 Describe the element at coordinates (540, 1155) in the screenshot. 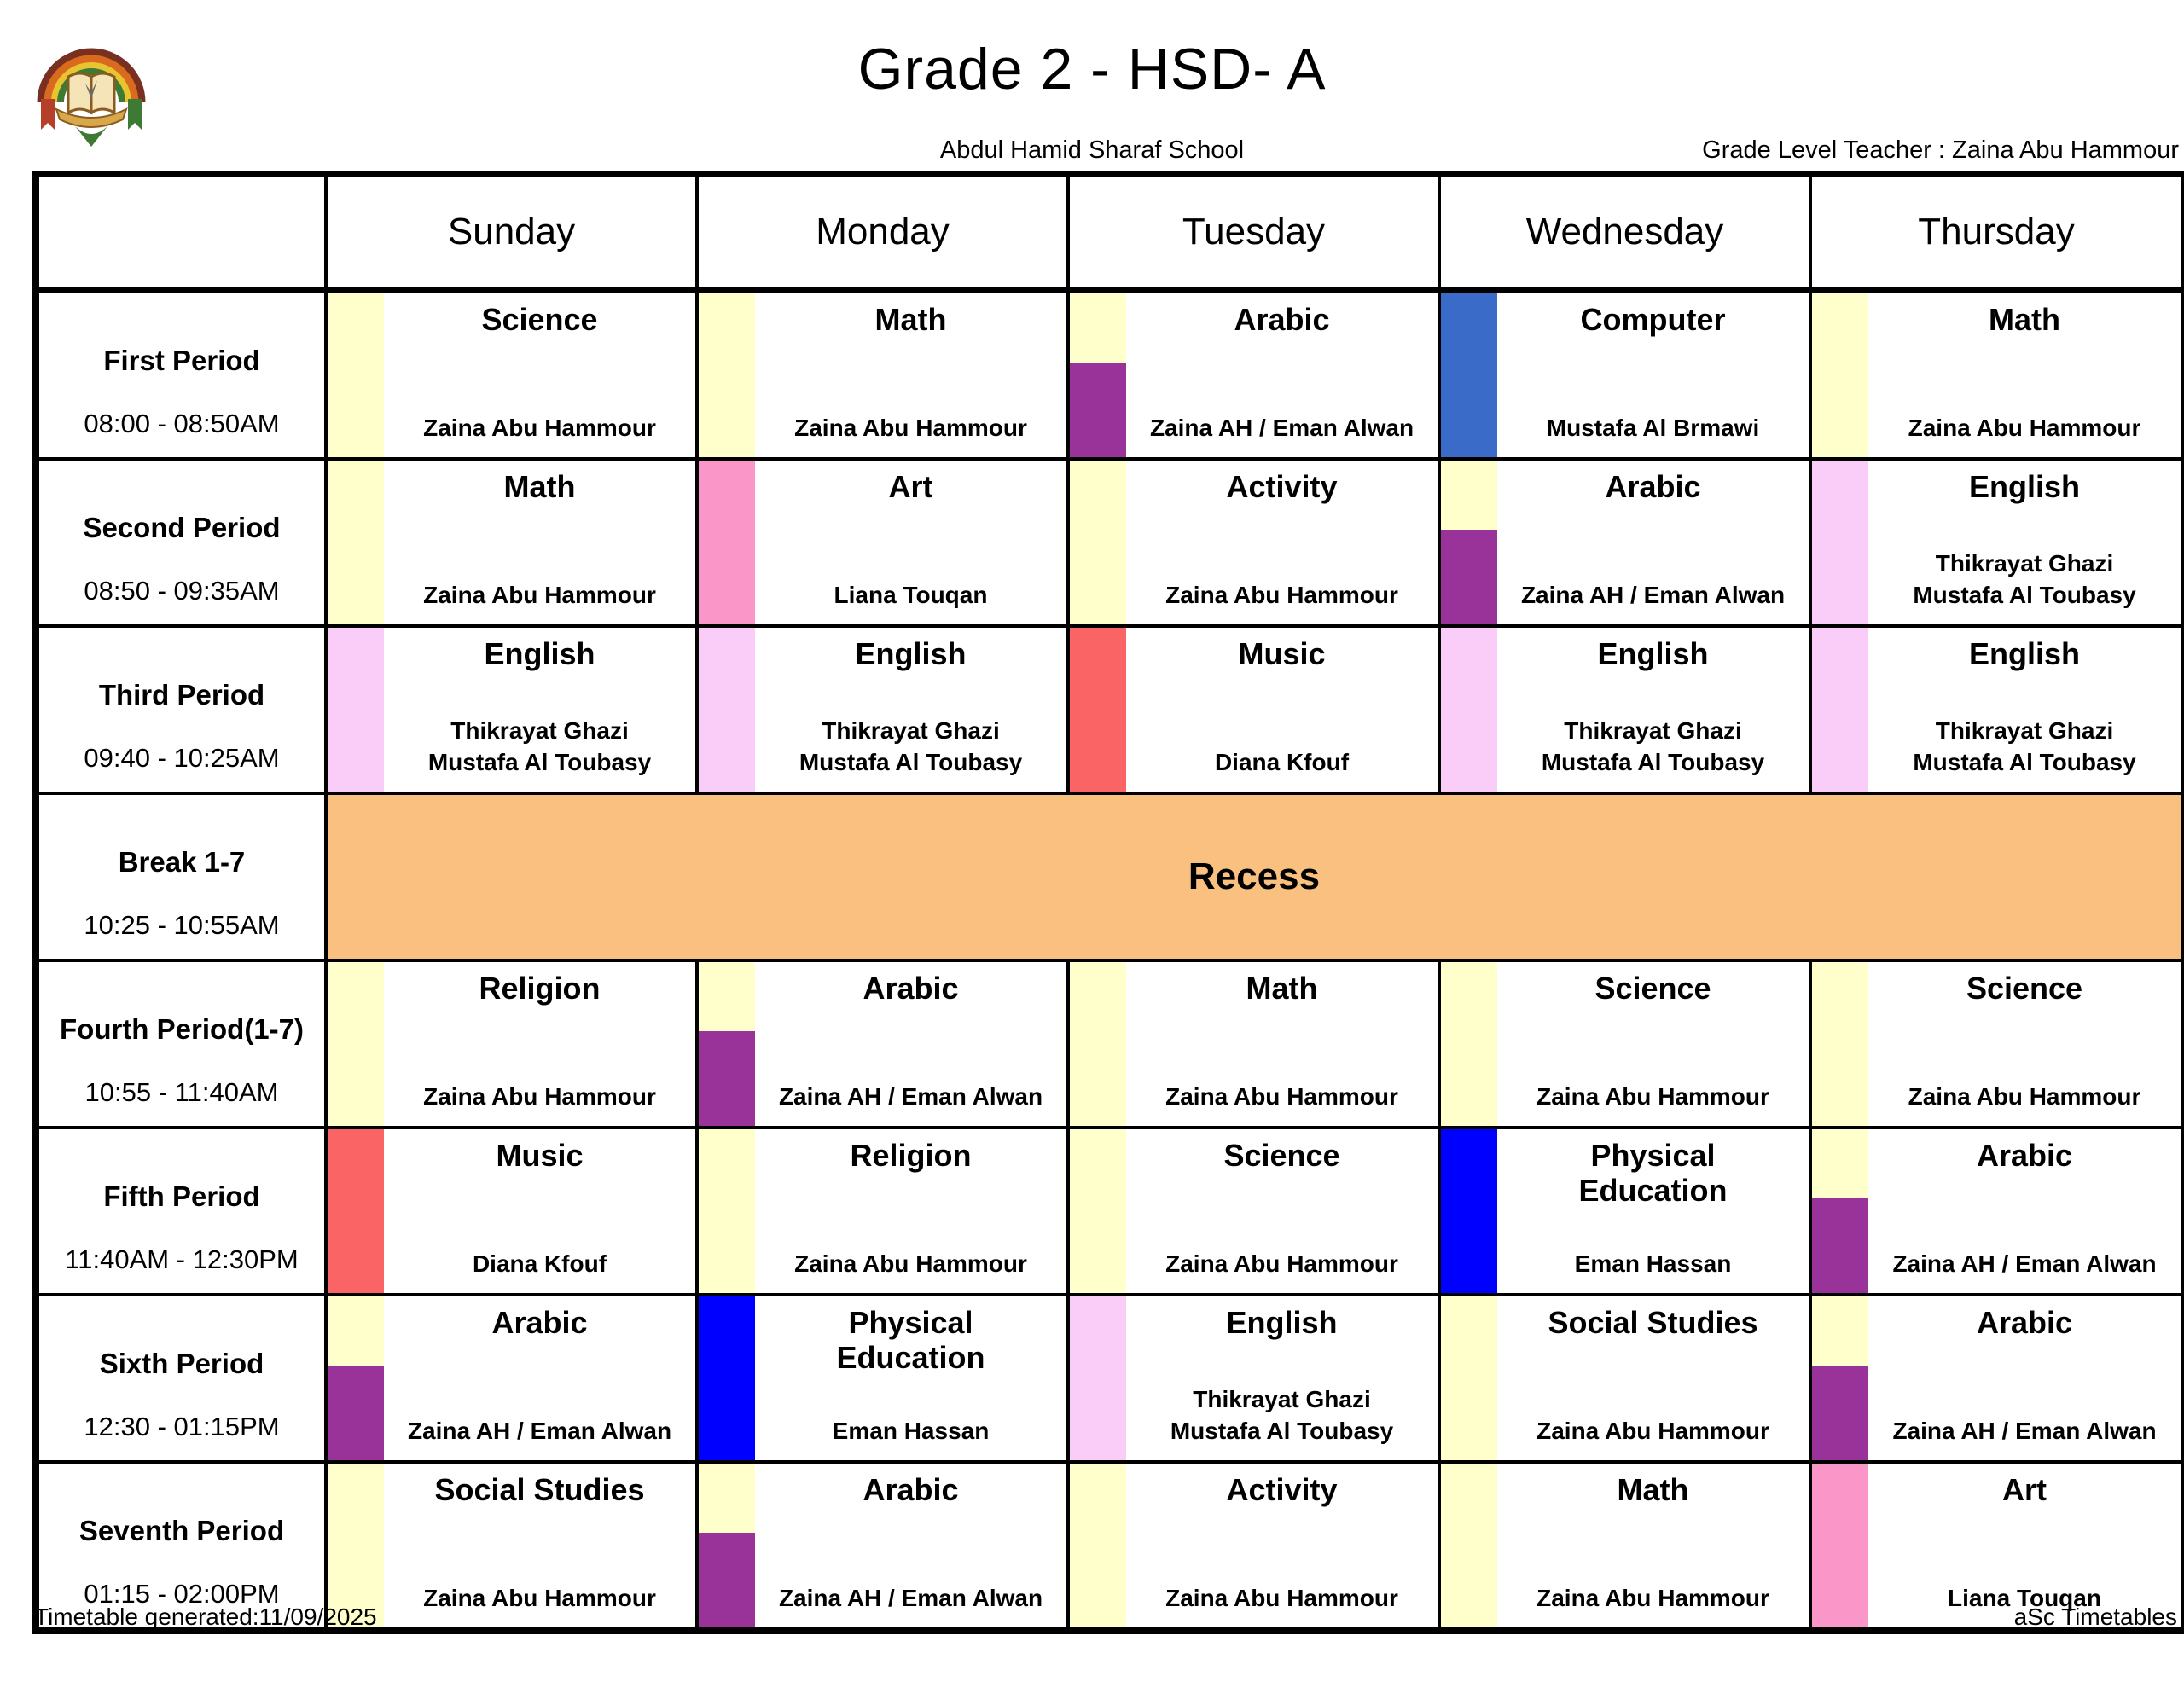

I see `subject-label: Music` at that location.